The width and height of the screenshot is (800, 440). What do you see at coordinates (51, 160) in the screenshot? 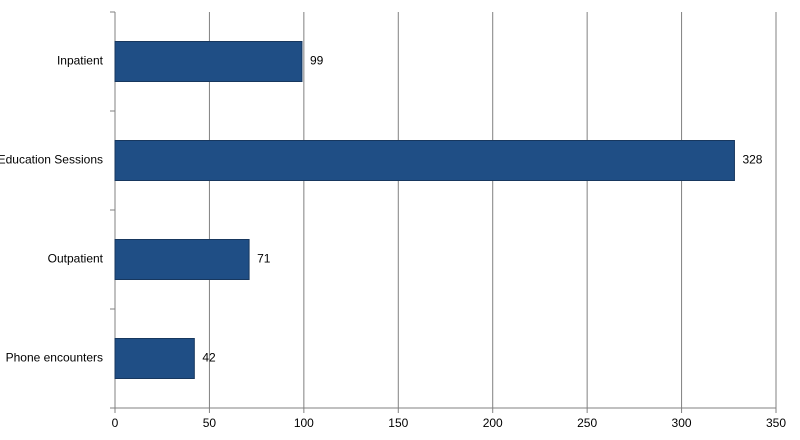
I see `y-tick-label: Education Sessions` at bounding box center [51, 160].